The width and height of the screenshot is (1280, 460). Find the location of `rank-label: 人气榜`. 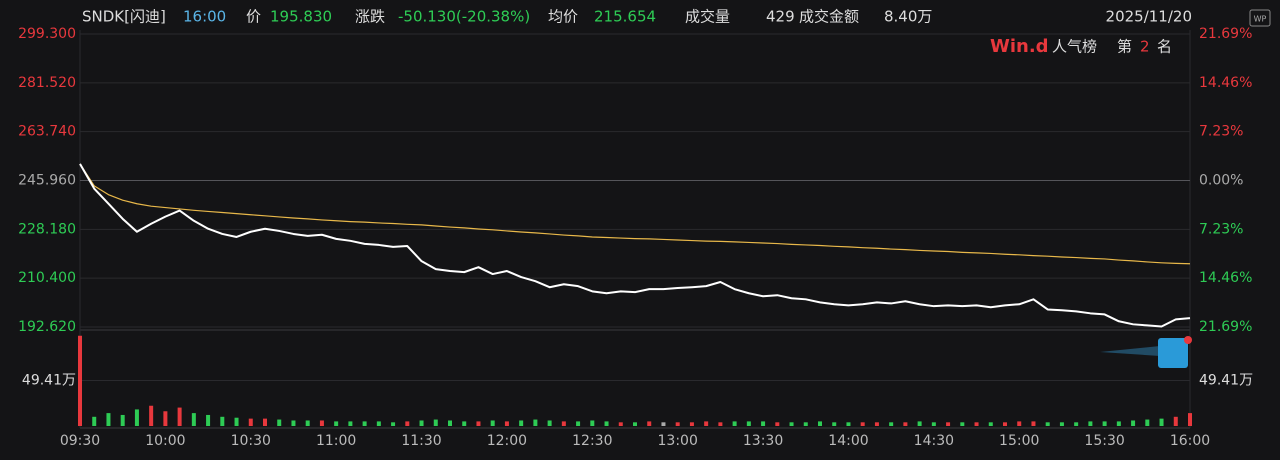

rank-label: 人气榜 is located at coordinates (1074, 47).